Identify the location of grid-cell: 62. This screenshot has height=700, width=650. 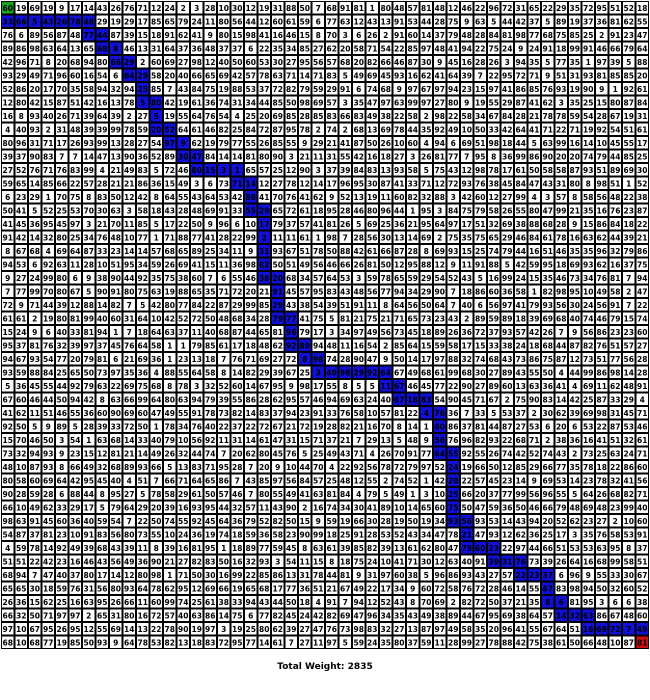
(183, 35).